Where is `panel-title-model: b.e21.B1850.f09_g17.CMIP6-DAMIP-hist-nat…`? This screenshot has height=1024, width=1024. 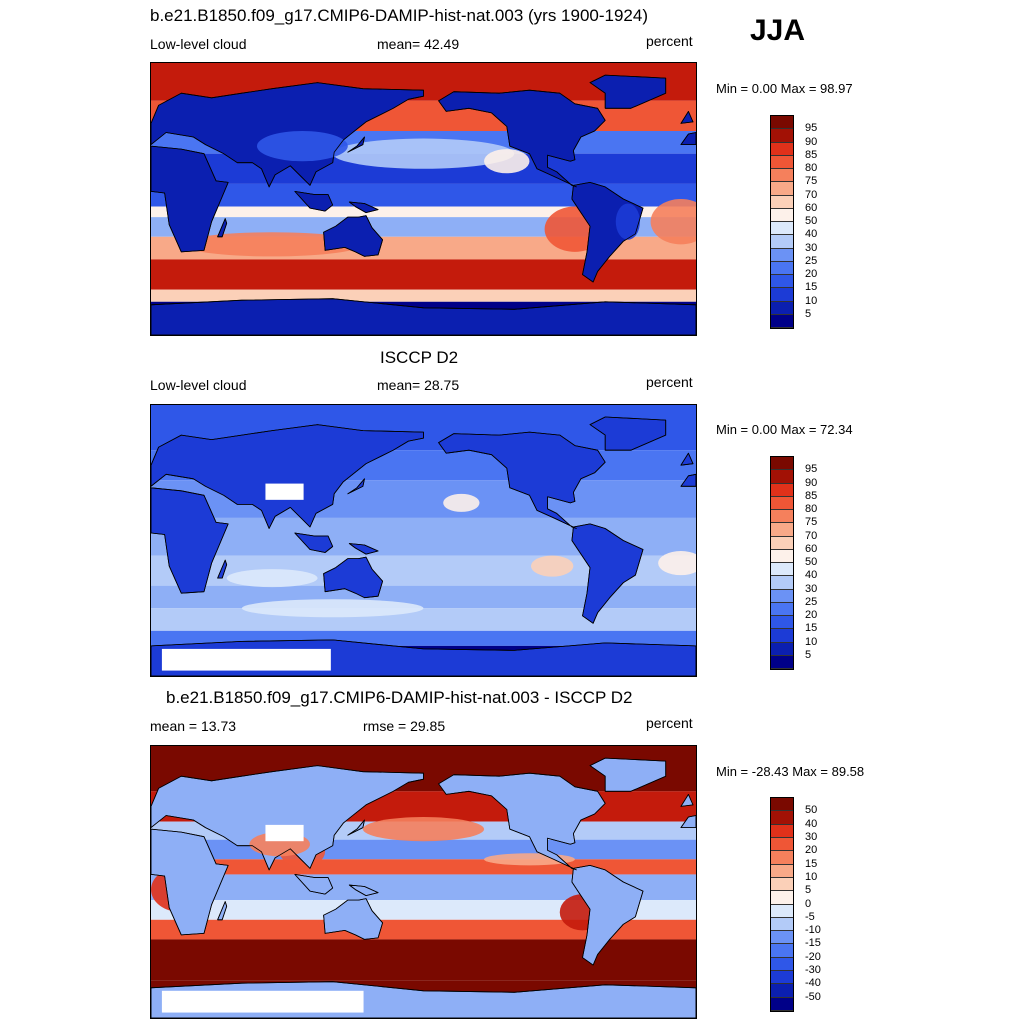 panel-title-model: b.e21.B1850.f09_g17.CMIP6-DAMIP-hist-nat… is located at coordinates (399, 15).